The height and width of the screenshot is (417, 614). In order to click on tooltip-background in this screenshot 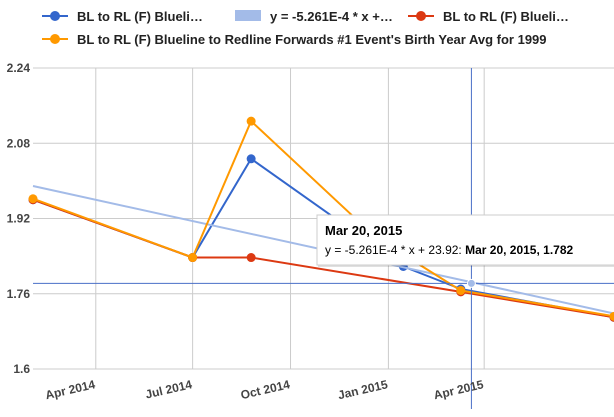, I will do `click(465, 240)`.